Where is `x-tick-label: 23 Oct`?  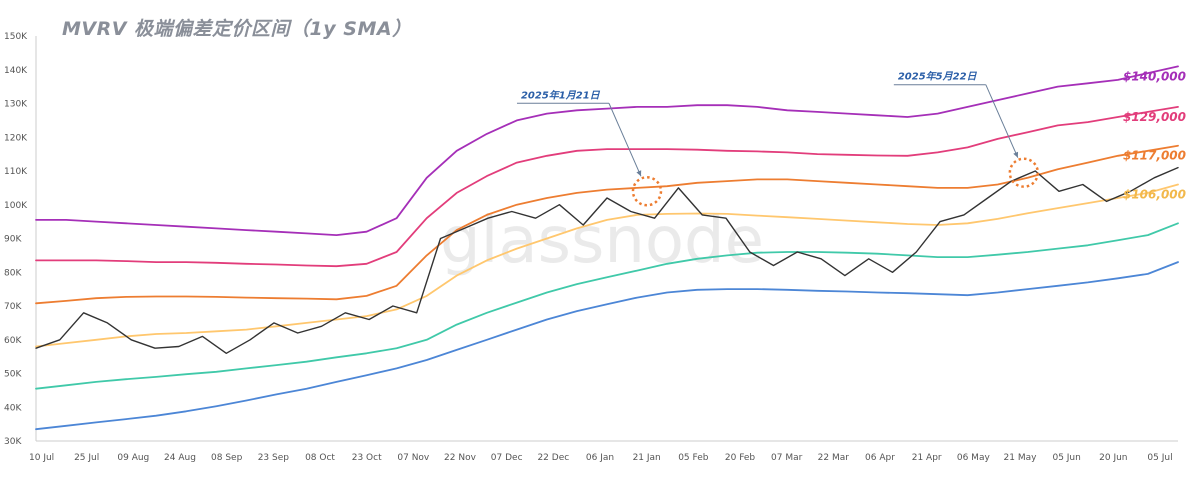 x-tick-label: 23 Oct is located at coordinates (367, 458).